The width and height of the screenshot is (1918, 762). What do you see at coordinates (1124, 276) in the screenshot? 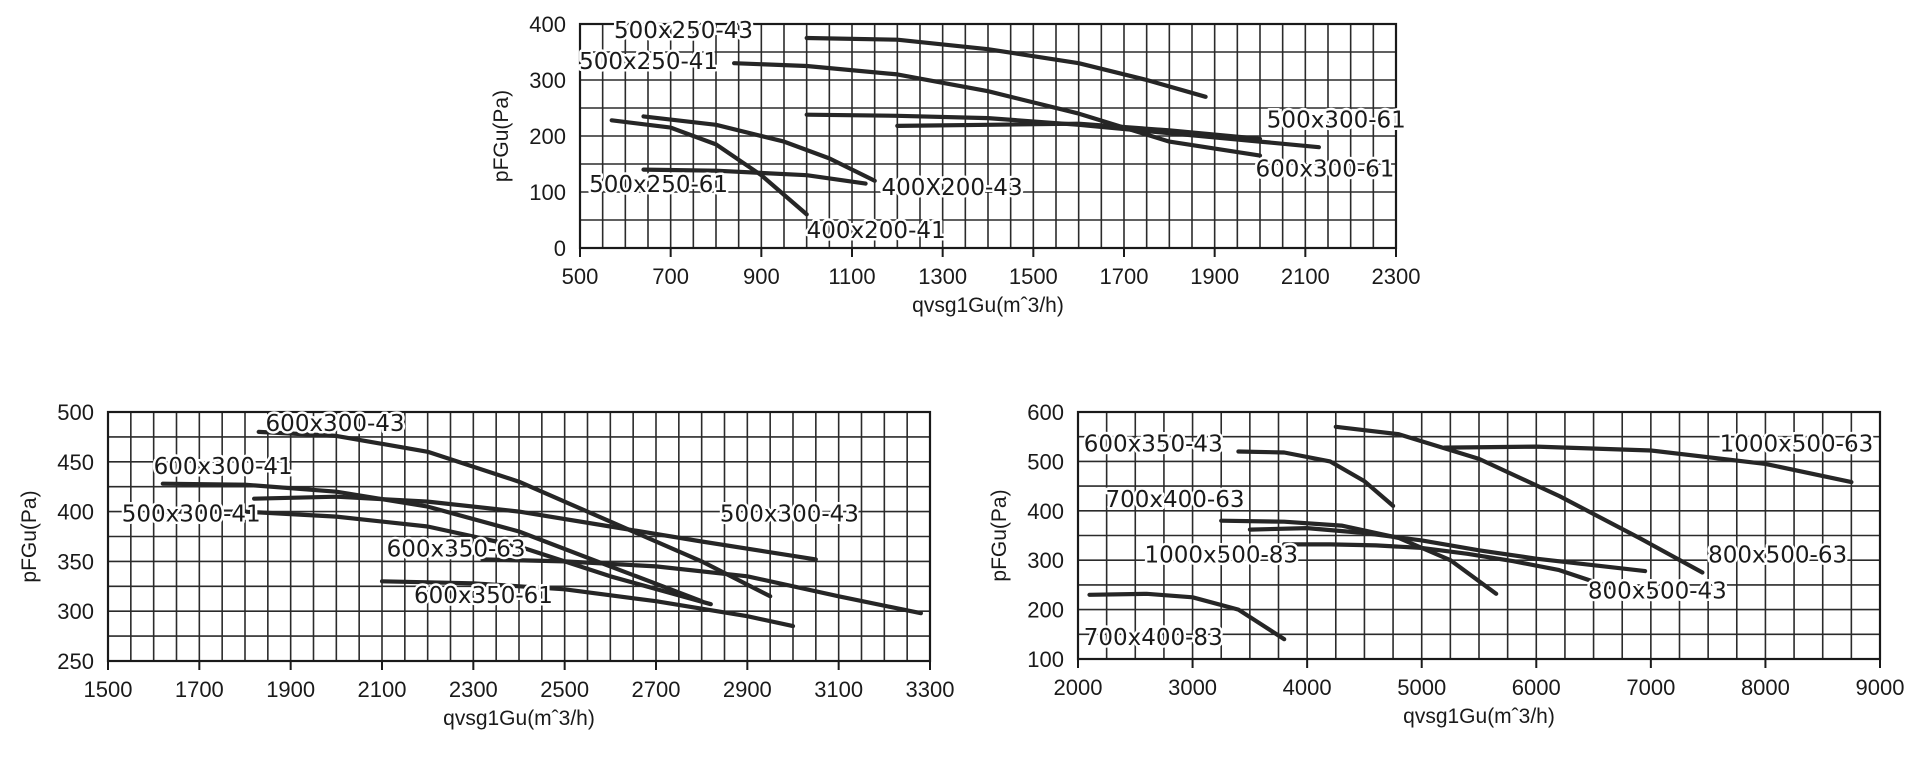
I see `chart0-xtick-label-1700: 1700` at bounding box center [1124, 276].